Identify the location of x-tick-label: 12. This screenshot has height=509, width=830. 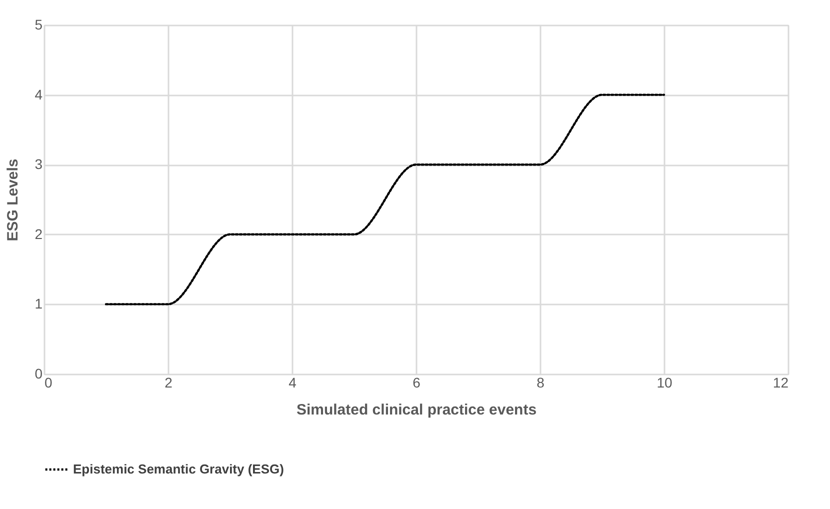
(780, 382).